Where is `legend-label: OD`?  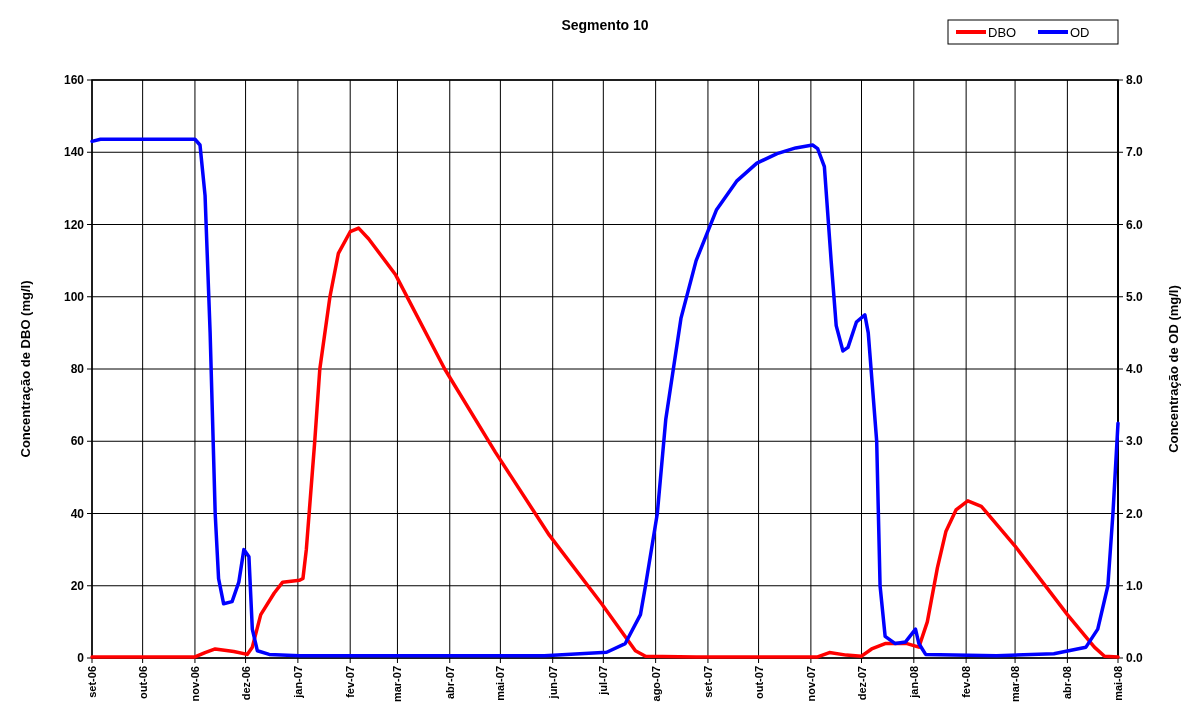
legend-label: OD is located at coordinates (1080, 32).